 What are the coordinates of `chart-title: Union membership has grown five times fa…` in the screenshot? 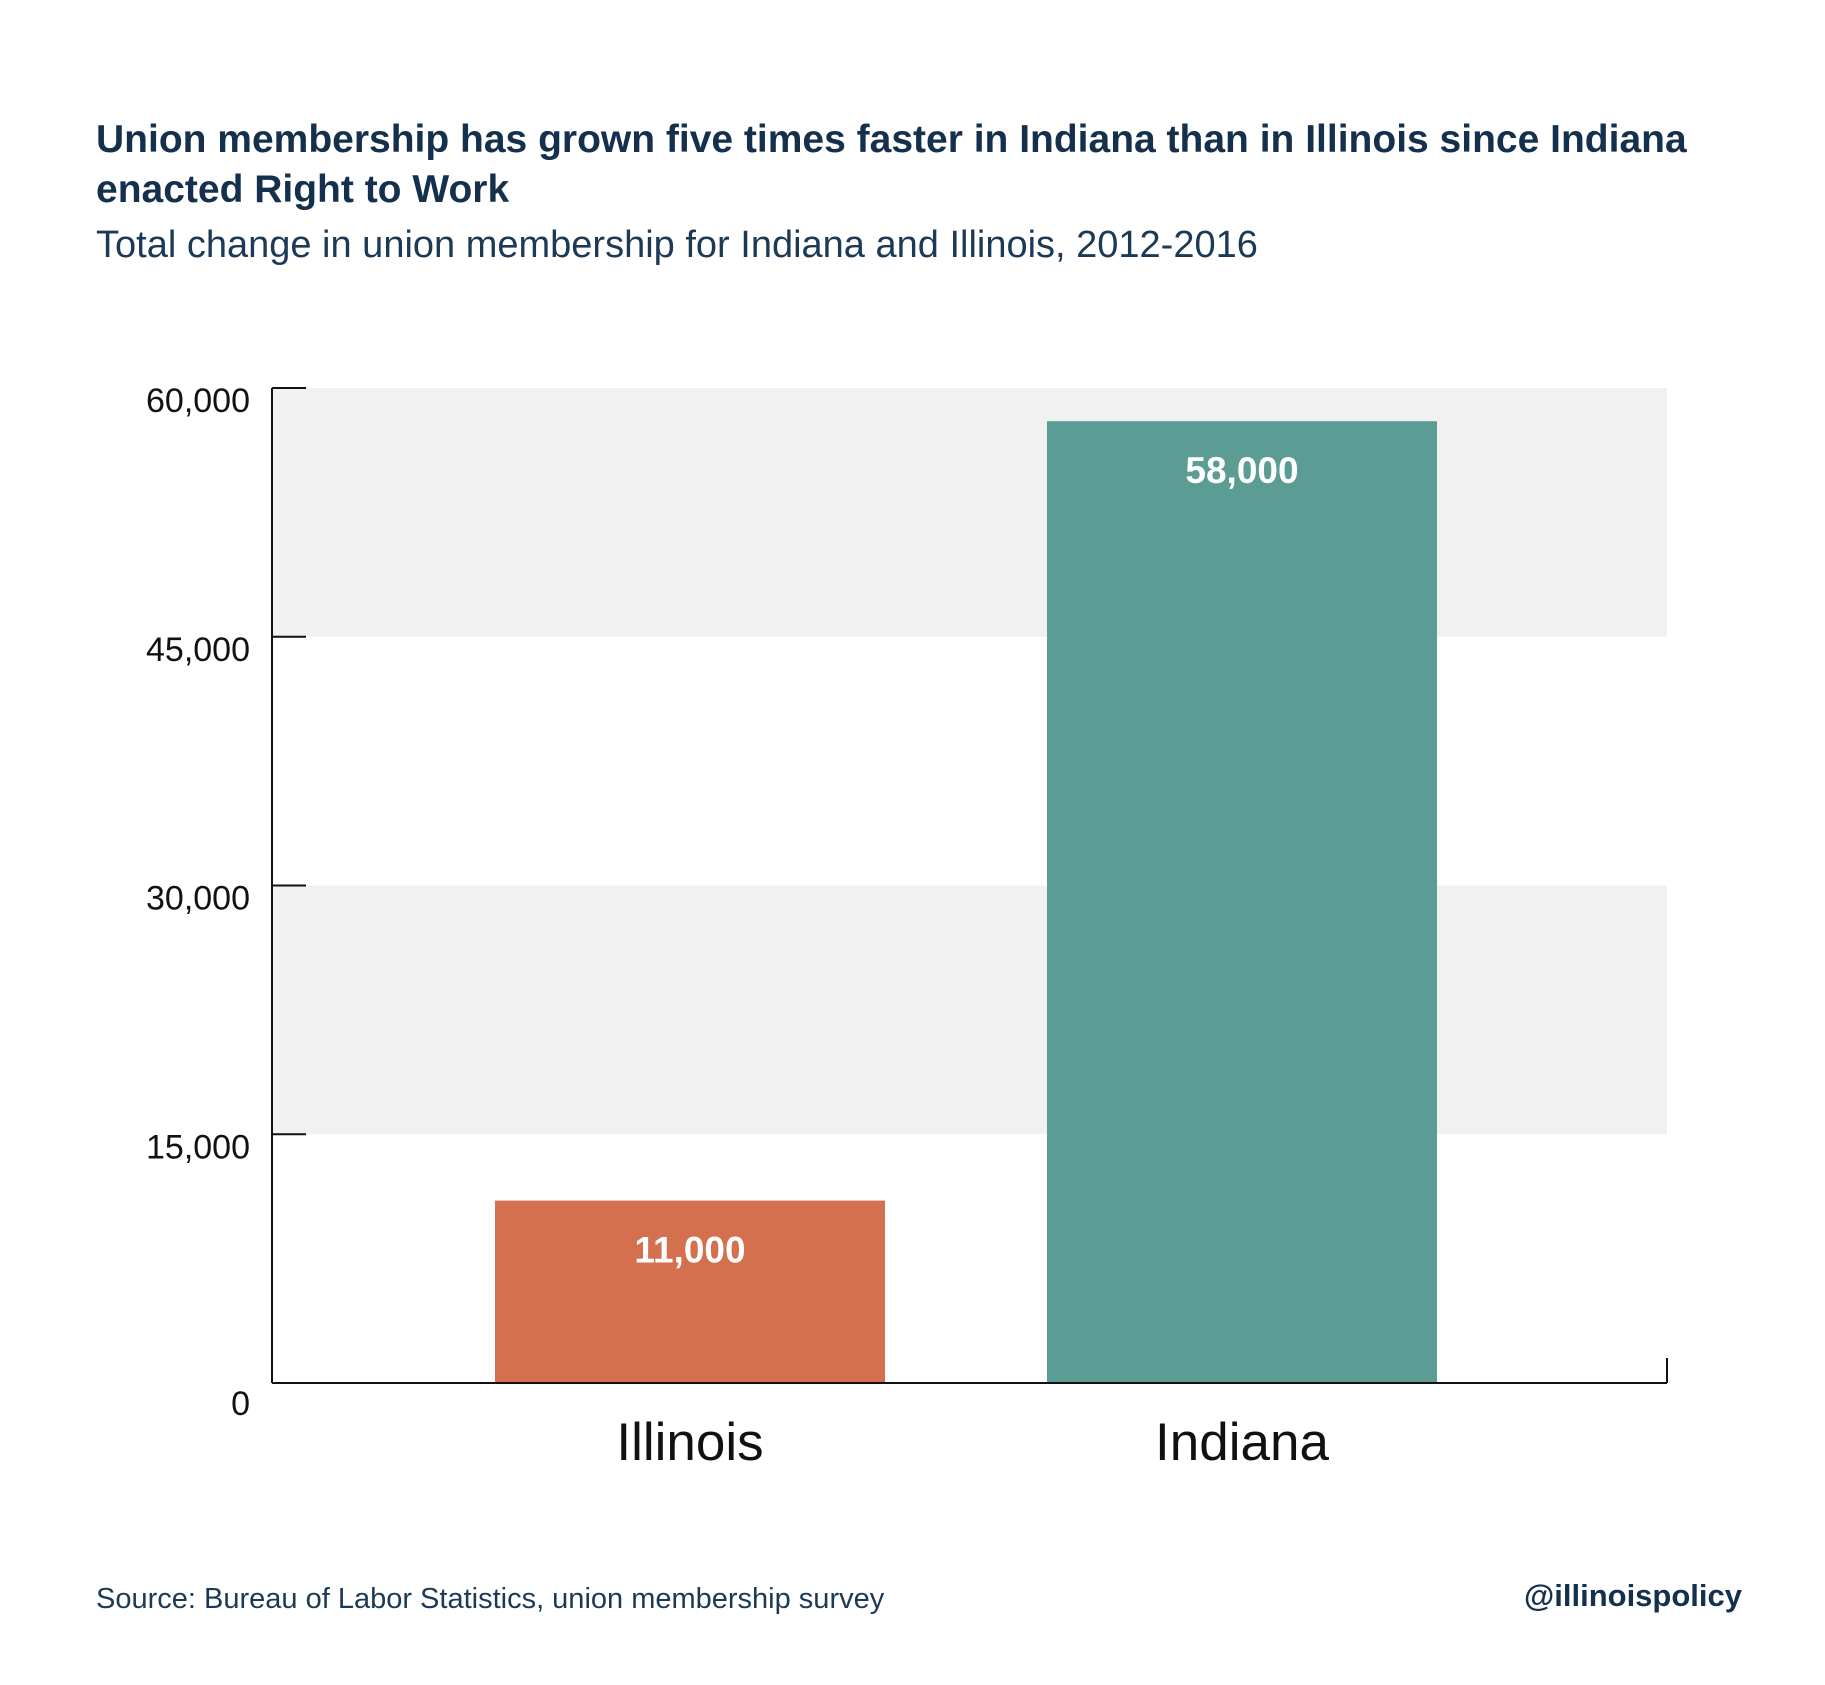 It's located at (891, 164).